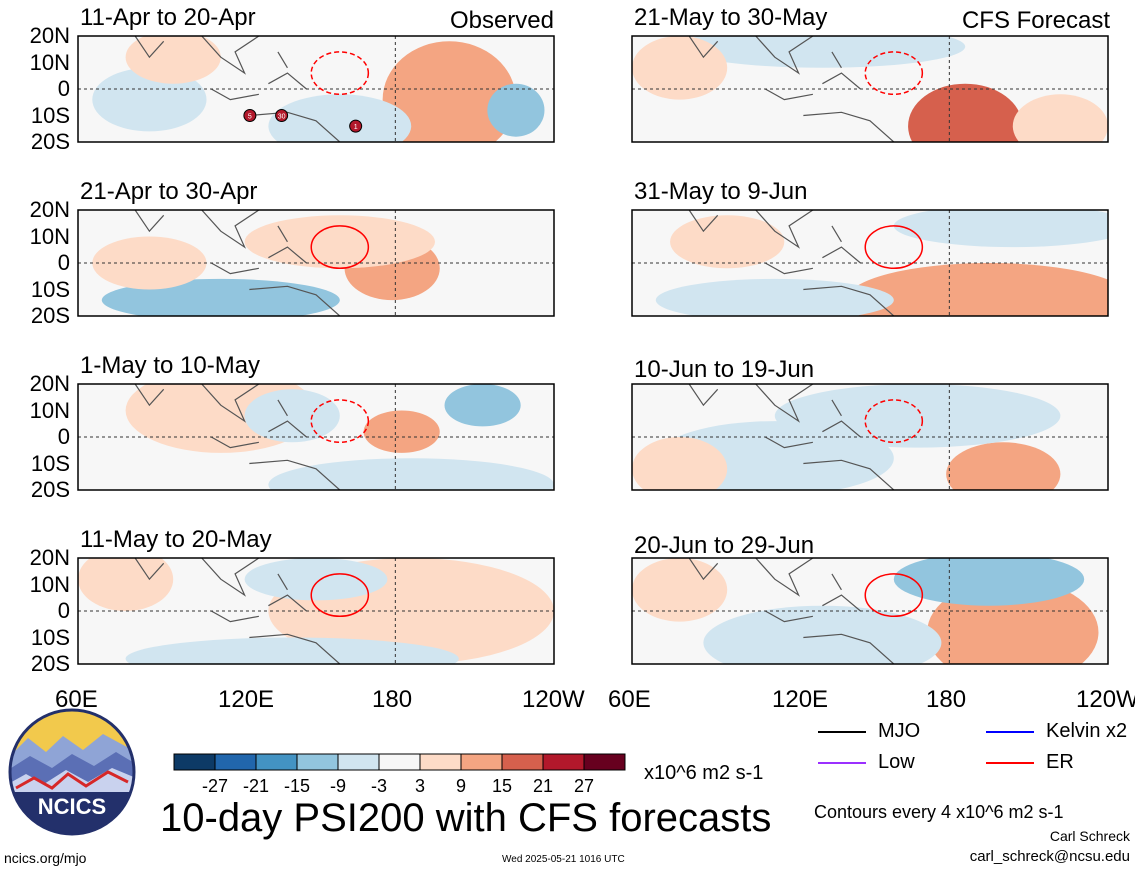 This screenshot has width=1135, height=872. What do you see at coordinates (946, 699) in the screenshot?
I see `x-tick-180-right: 180` at bounding box center [946, 699].